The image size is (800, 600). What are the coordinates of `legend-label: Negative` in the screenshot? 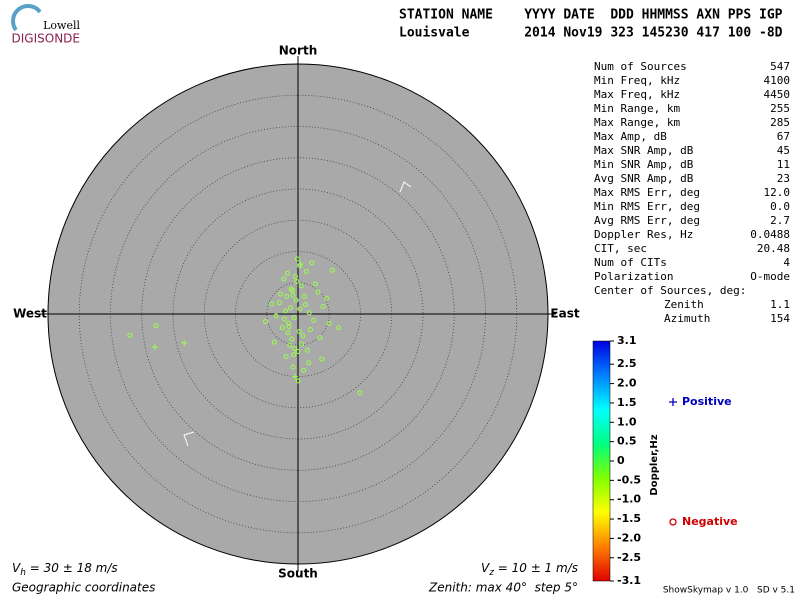 It's located at (710, 521).